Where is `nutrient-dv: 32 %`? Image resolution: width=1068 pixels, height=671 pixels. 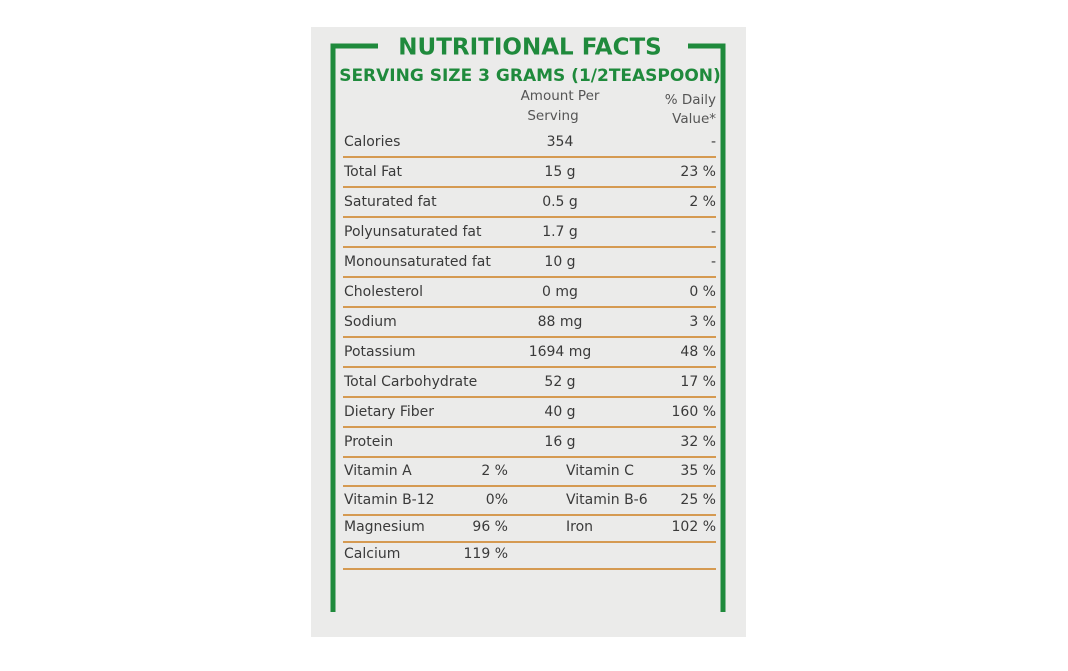 nutrient-dv: 32 % is located at coordinates (698, 442).